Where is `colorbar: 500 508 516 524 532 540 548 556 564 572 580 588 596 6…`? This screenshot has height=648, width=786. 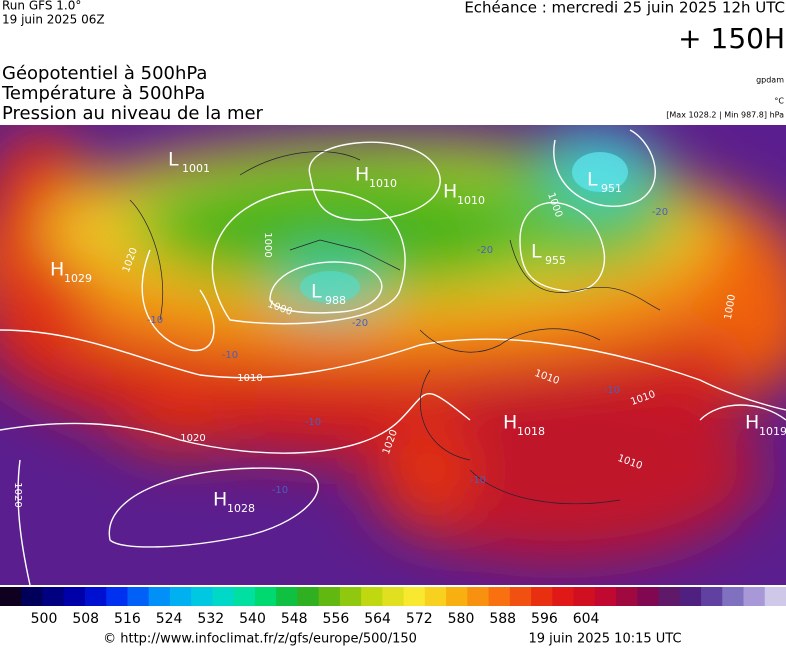
colorbar: 500 508 516 524 532 540 548 556 564 572 580 588 596 6… is located at coordinates (393, 607).